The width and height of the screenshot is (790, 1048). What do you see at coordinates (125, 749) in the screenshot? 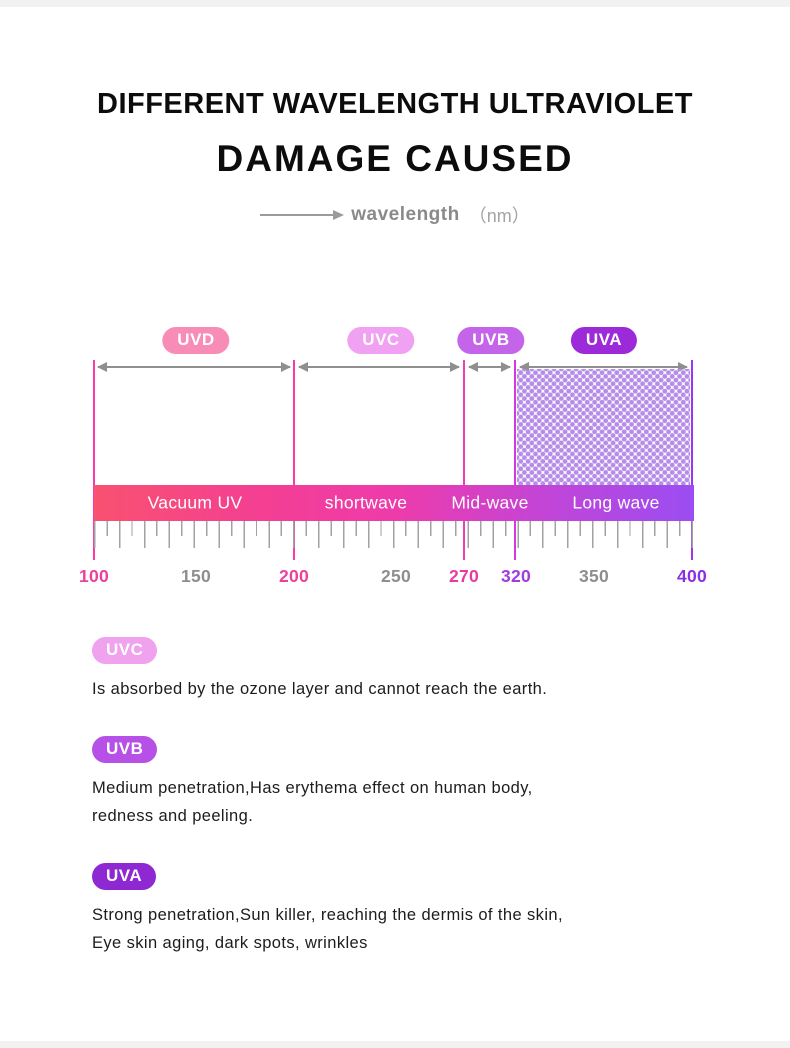
I see `uvb-badge: UVB` at bounding box center [125, 749].